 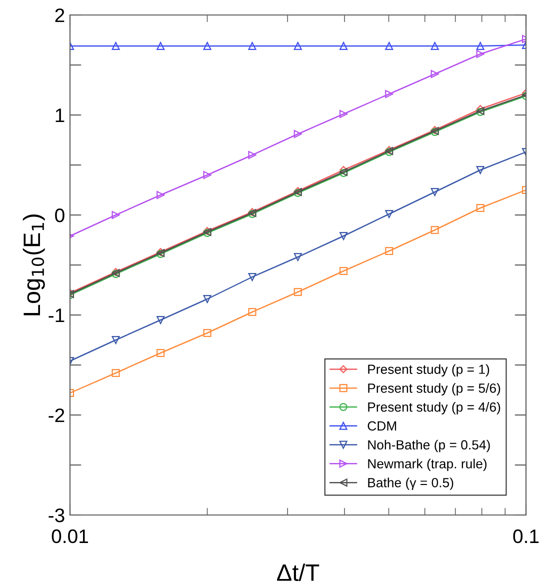 What do you see at coordinates (59, 215) in the screenshot?
I see `y-tick-label: 0` at bounding box center [59, 215].